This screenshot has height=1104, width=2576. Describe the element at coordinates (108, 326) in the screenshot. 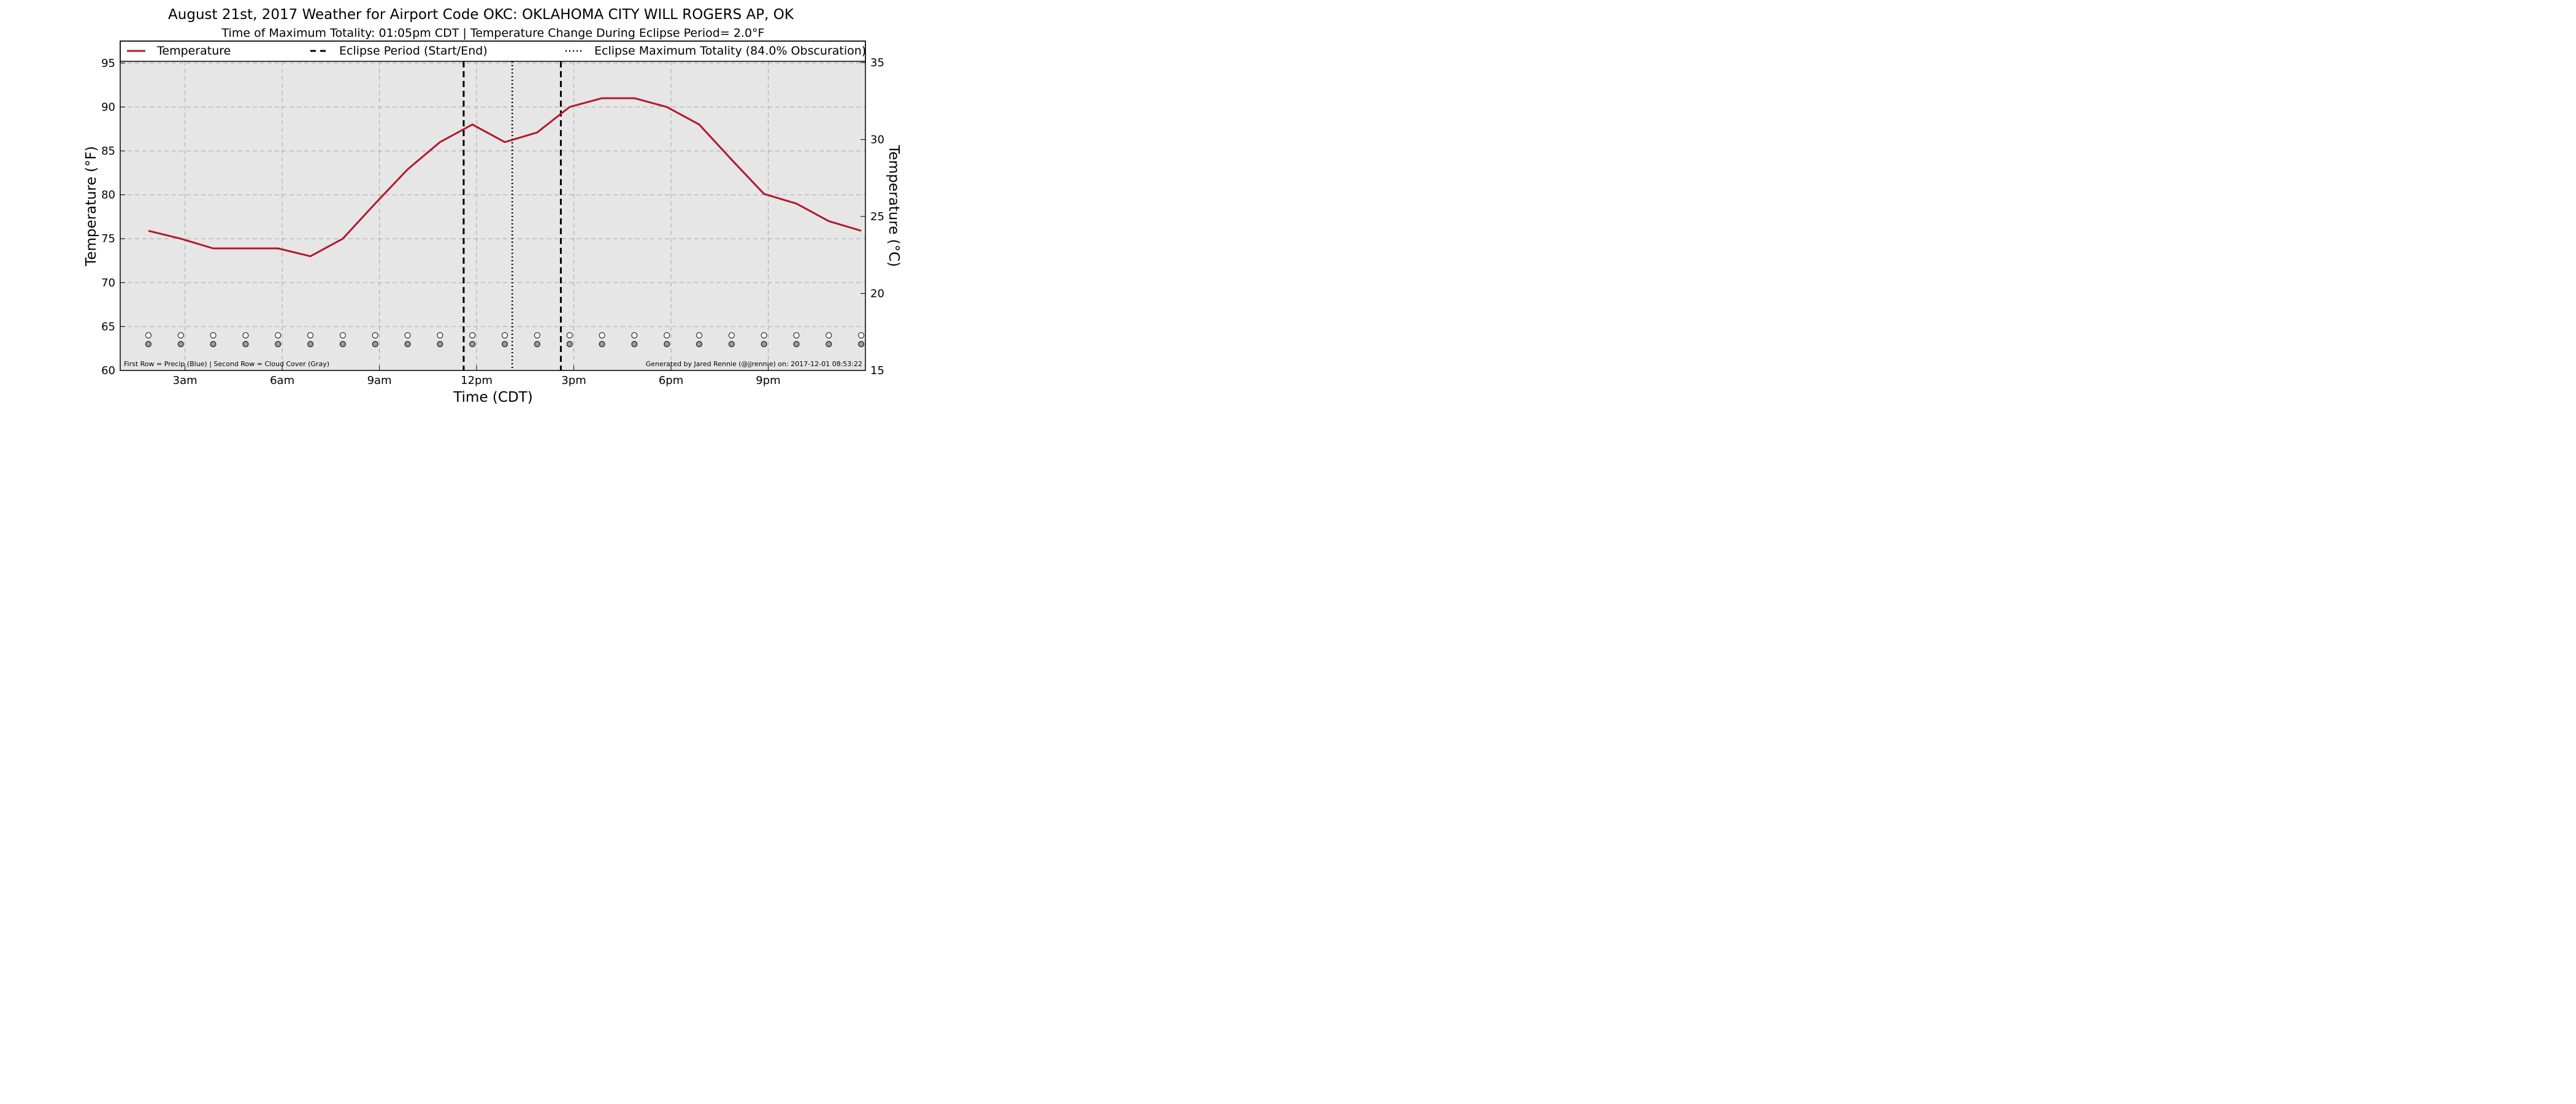

I see `y-tick-label: 65` at that location.